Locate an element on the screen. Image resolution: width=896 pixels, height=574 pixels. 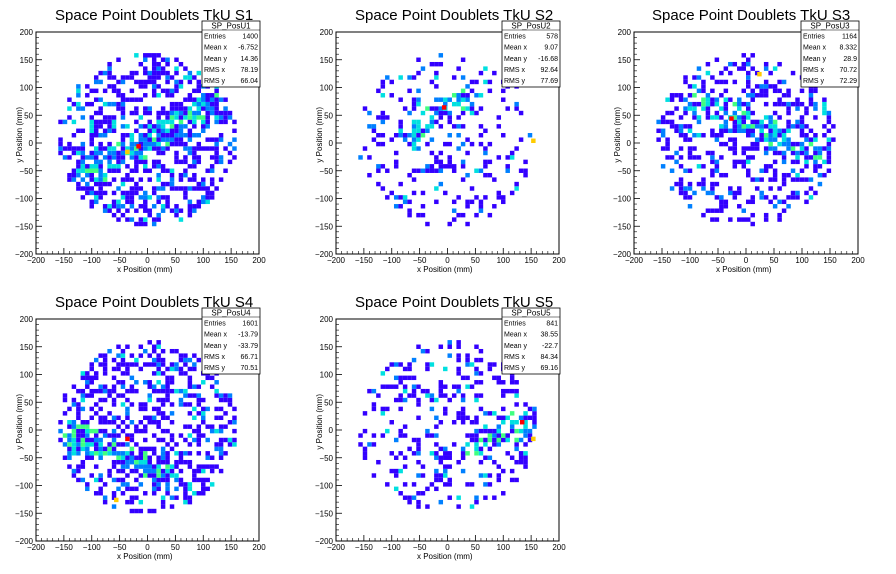
stats-title: SP_PosU5 is located at coordinates (531, 313).